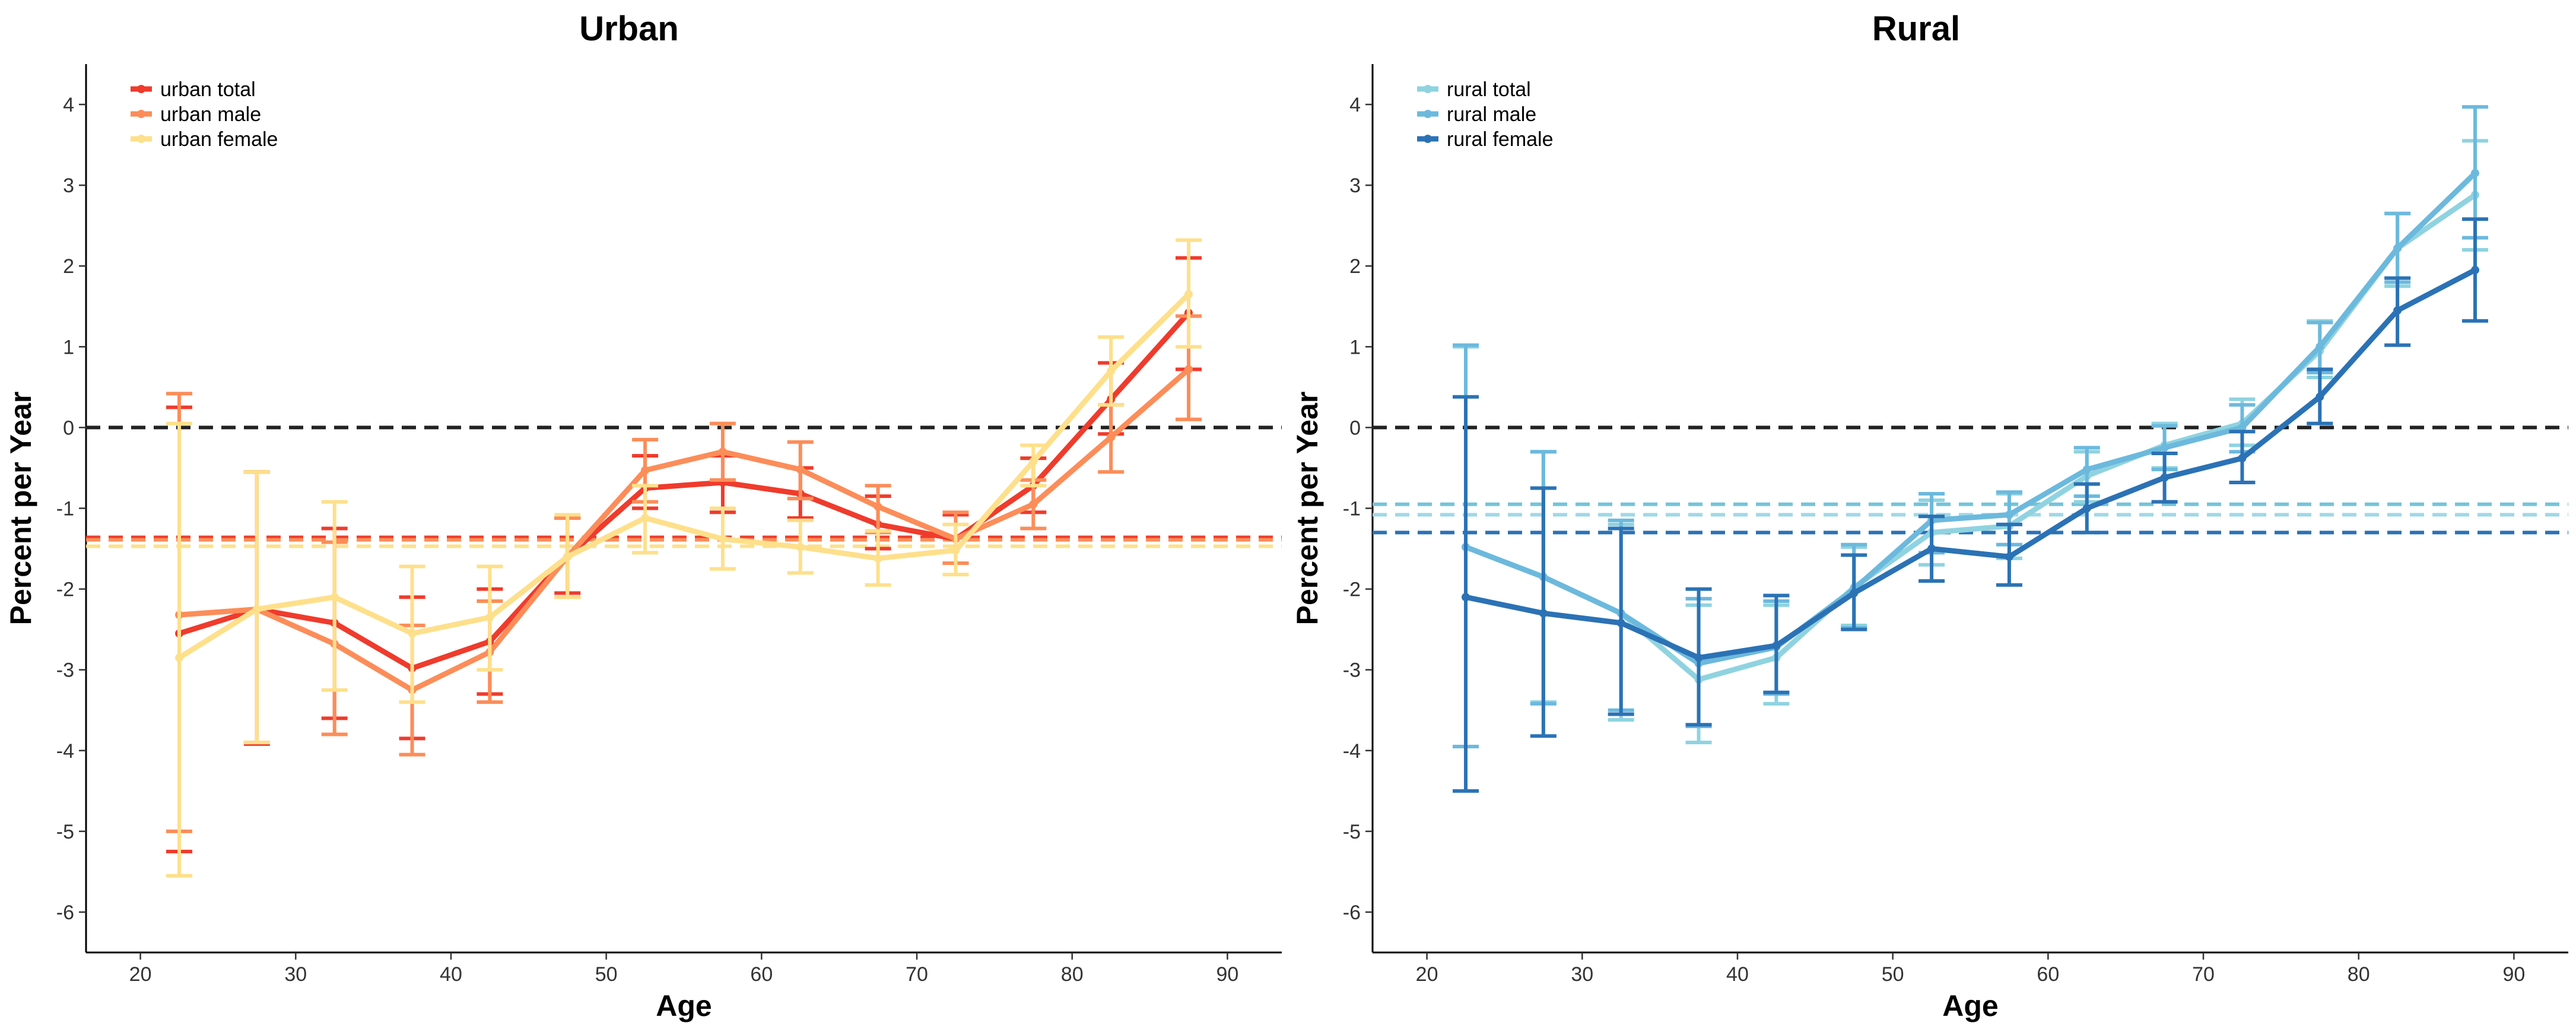  What do you see at coordinates (629, 28) in the screenshot?
I see `chart-title: Urban` at bounding box center [629, 28].